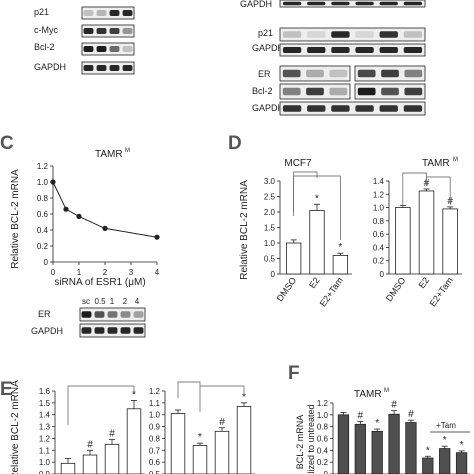  What do you see at coordinates (155, 462) in the screenshot?
I see `chart-e-right-y-tick-label: 0.6` at bounding box center [155, 462].